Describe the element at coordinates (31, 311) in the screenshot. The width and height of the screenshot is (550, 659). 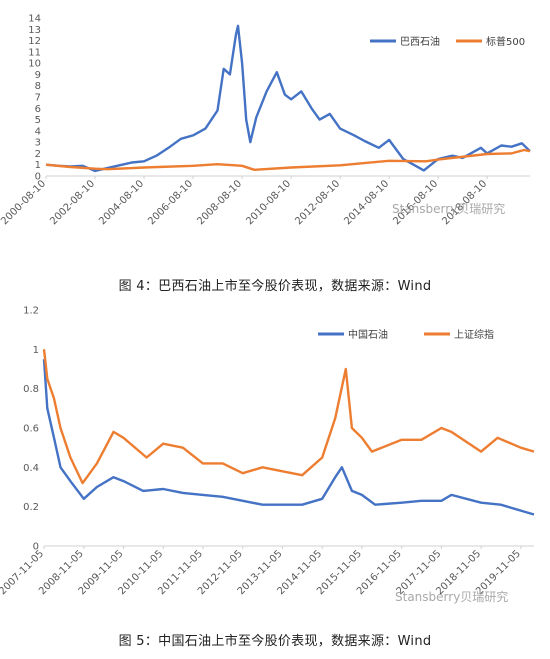
I see `y-tick-label: 1.2` at that location.